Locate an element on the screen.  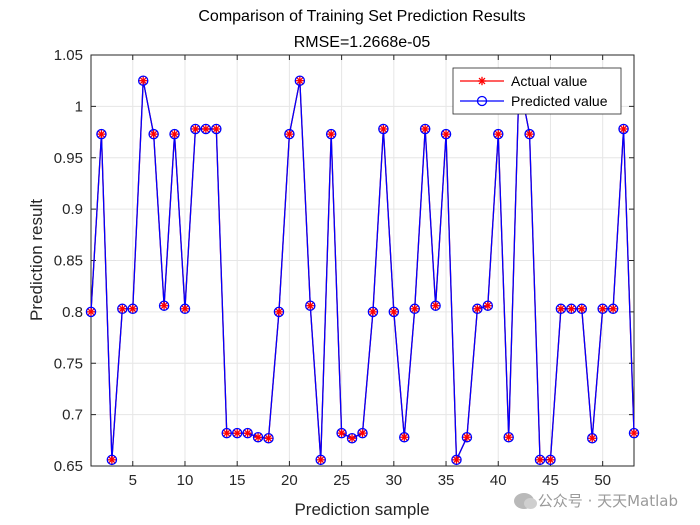
x-tick-label: 45 is located at coordinates (550, 480).